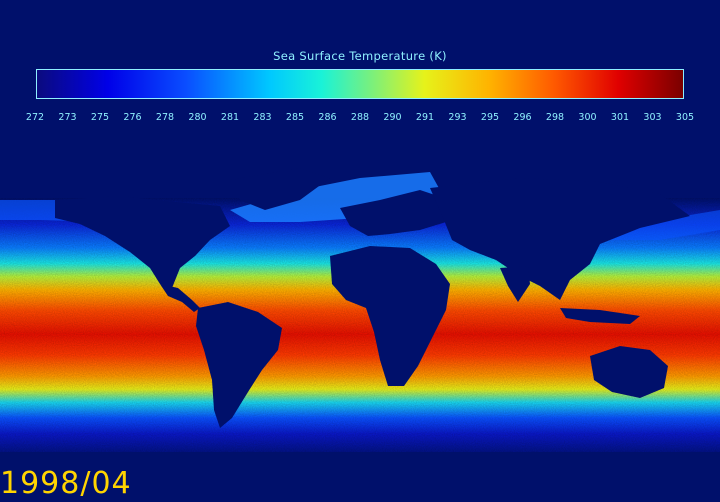 The width and height of the screenshot is (720, 502). What do you see at coordinates (600, 316) in the screenshot?
I see `land-indonesia` at bounding box center [600, 316].